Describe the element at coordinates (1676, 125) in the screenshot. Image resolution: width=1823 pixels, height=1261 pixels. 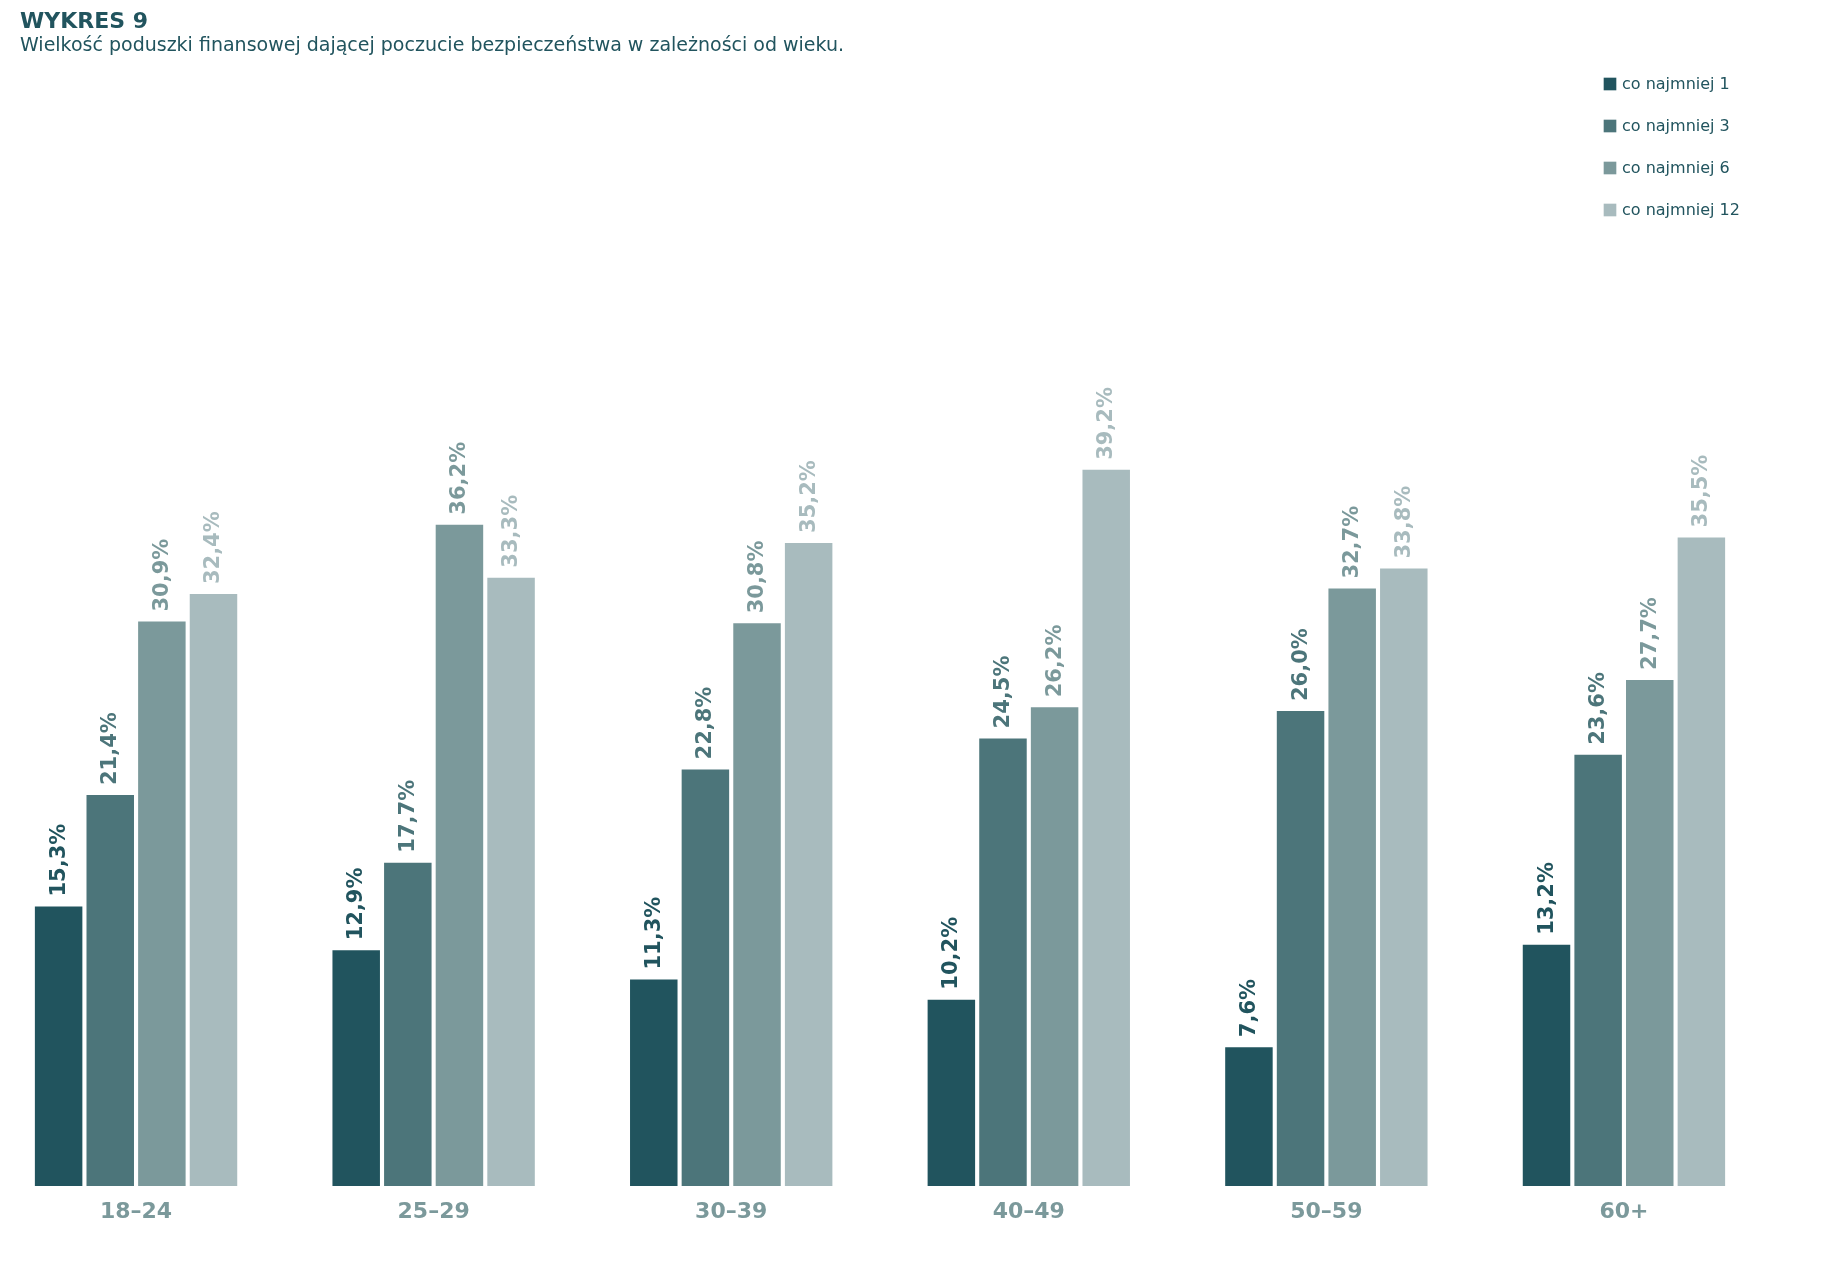
I see `legend-label: co najmniej 3` at that location.